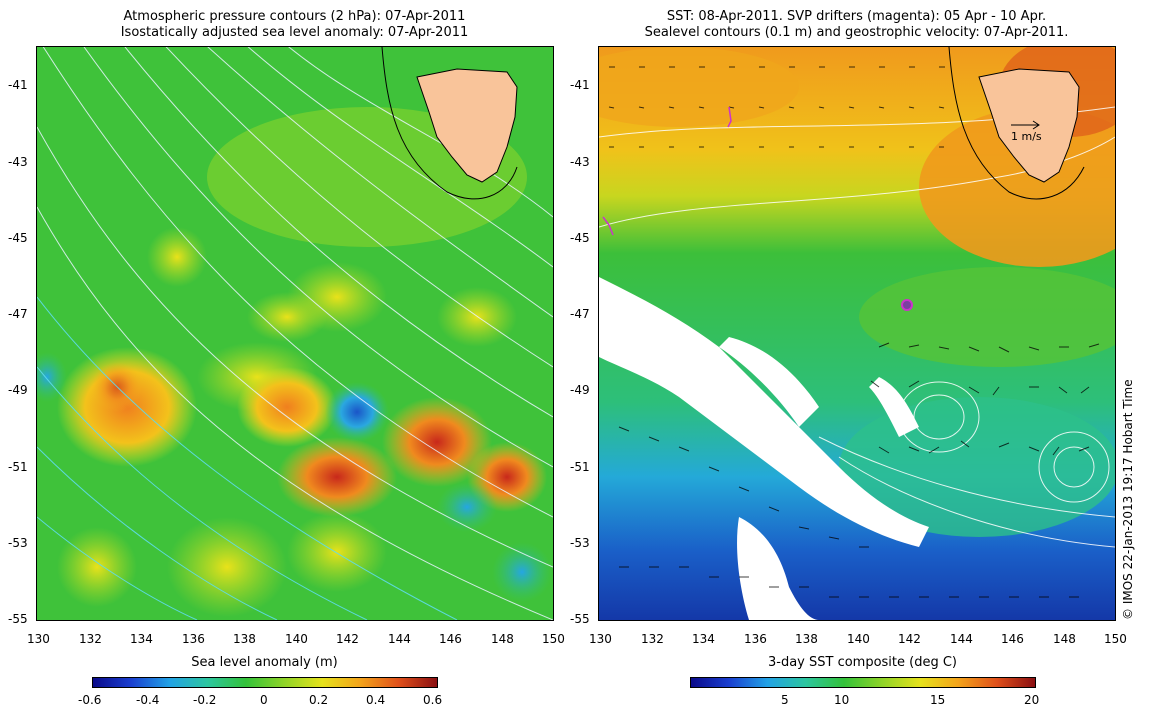 The image size is (1150, 710). Describe the element at coordinates (18, 162) in the screenshot. I see `left-lat-tick: -43` at that location.